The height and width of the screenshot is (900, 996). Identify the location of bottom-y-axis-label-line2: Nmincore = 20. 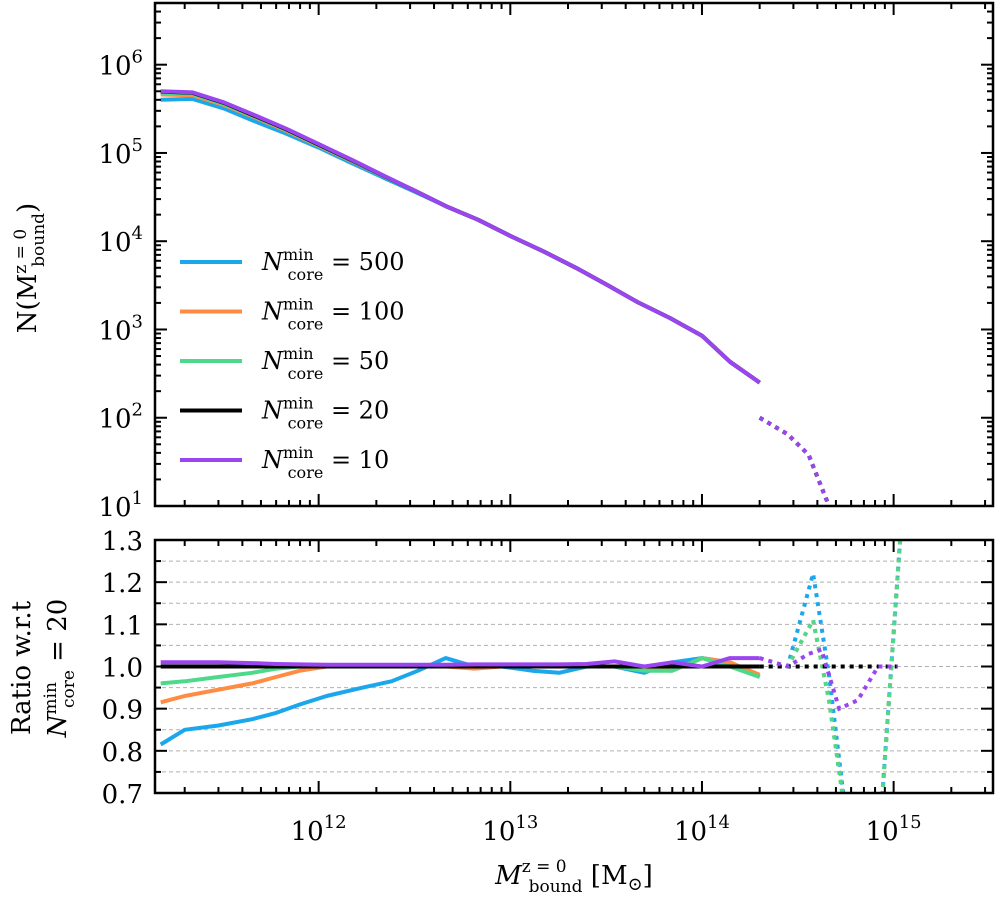
(60, 669).